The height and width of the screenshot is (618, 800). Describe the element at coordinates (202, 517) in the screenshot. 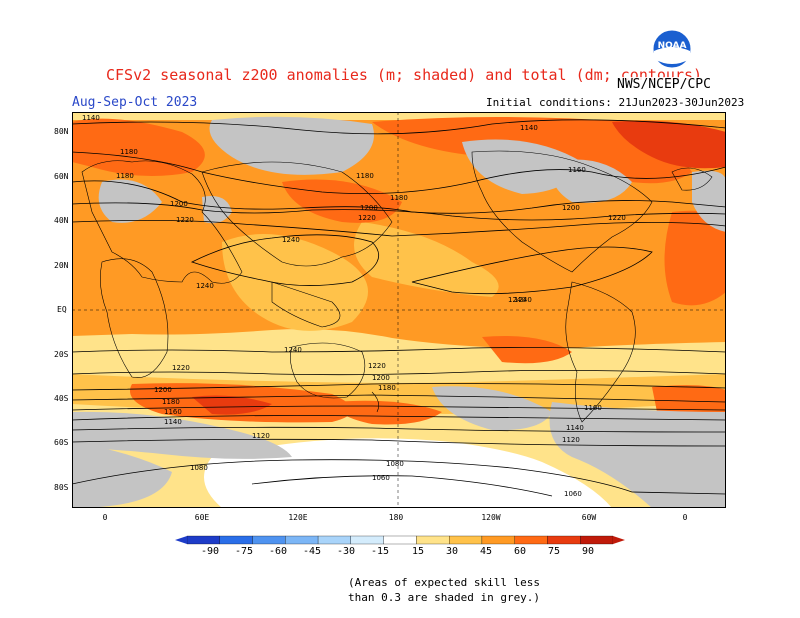

I see `lon-label: 60E` at that location.